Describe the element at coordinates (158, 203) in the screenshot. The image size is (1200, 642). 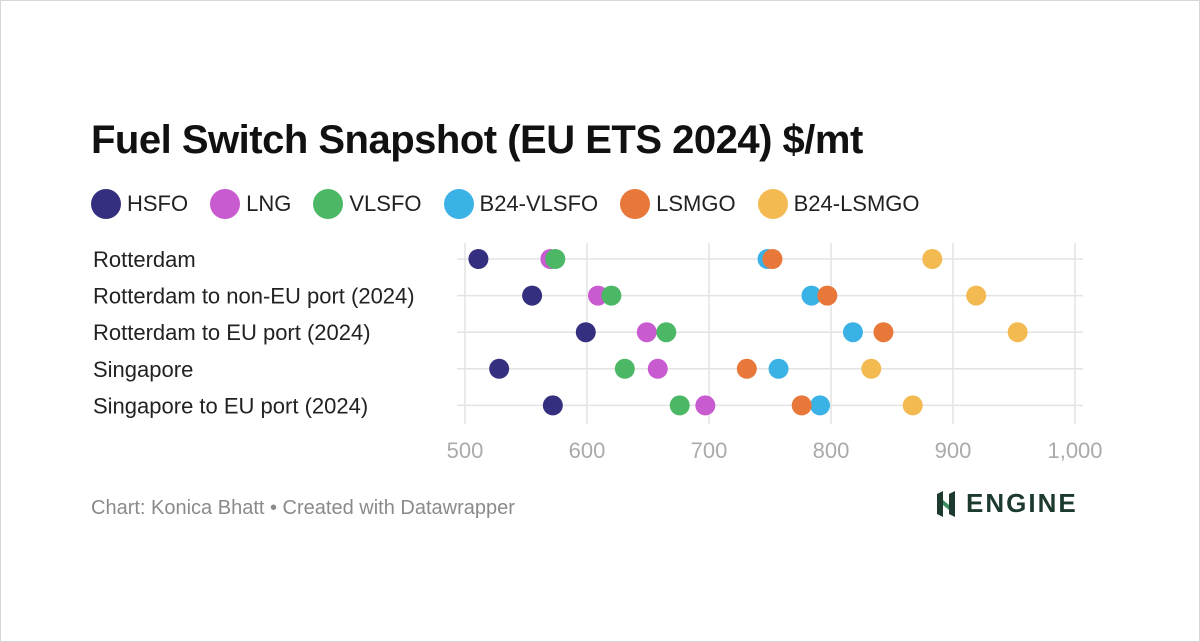
I see `legend-label: HSFO` at that location.